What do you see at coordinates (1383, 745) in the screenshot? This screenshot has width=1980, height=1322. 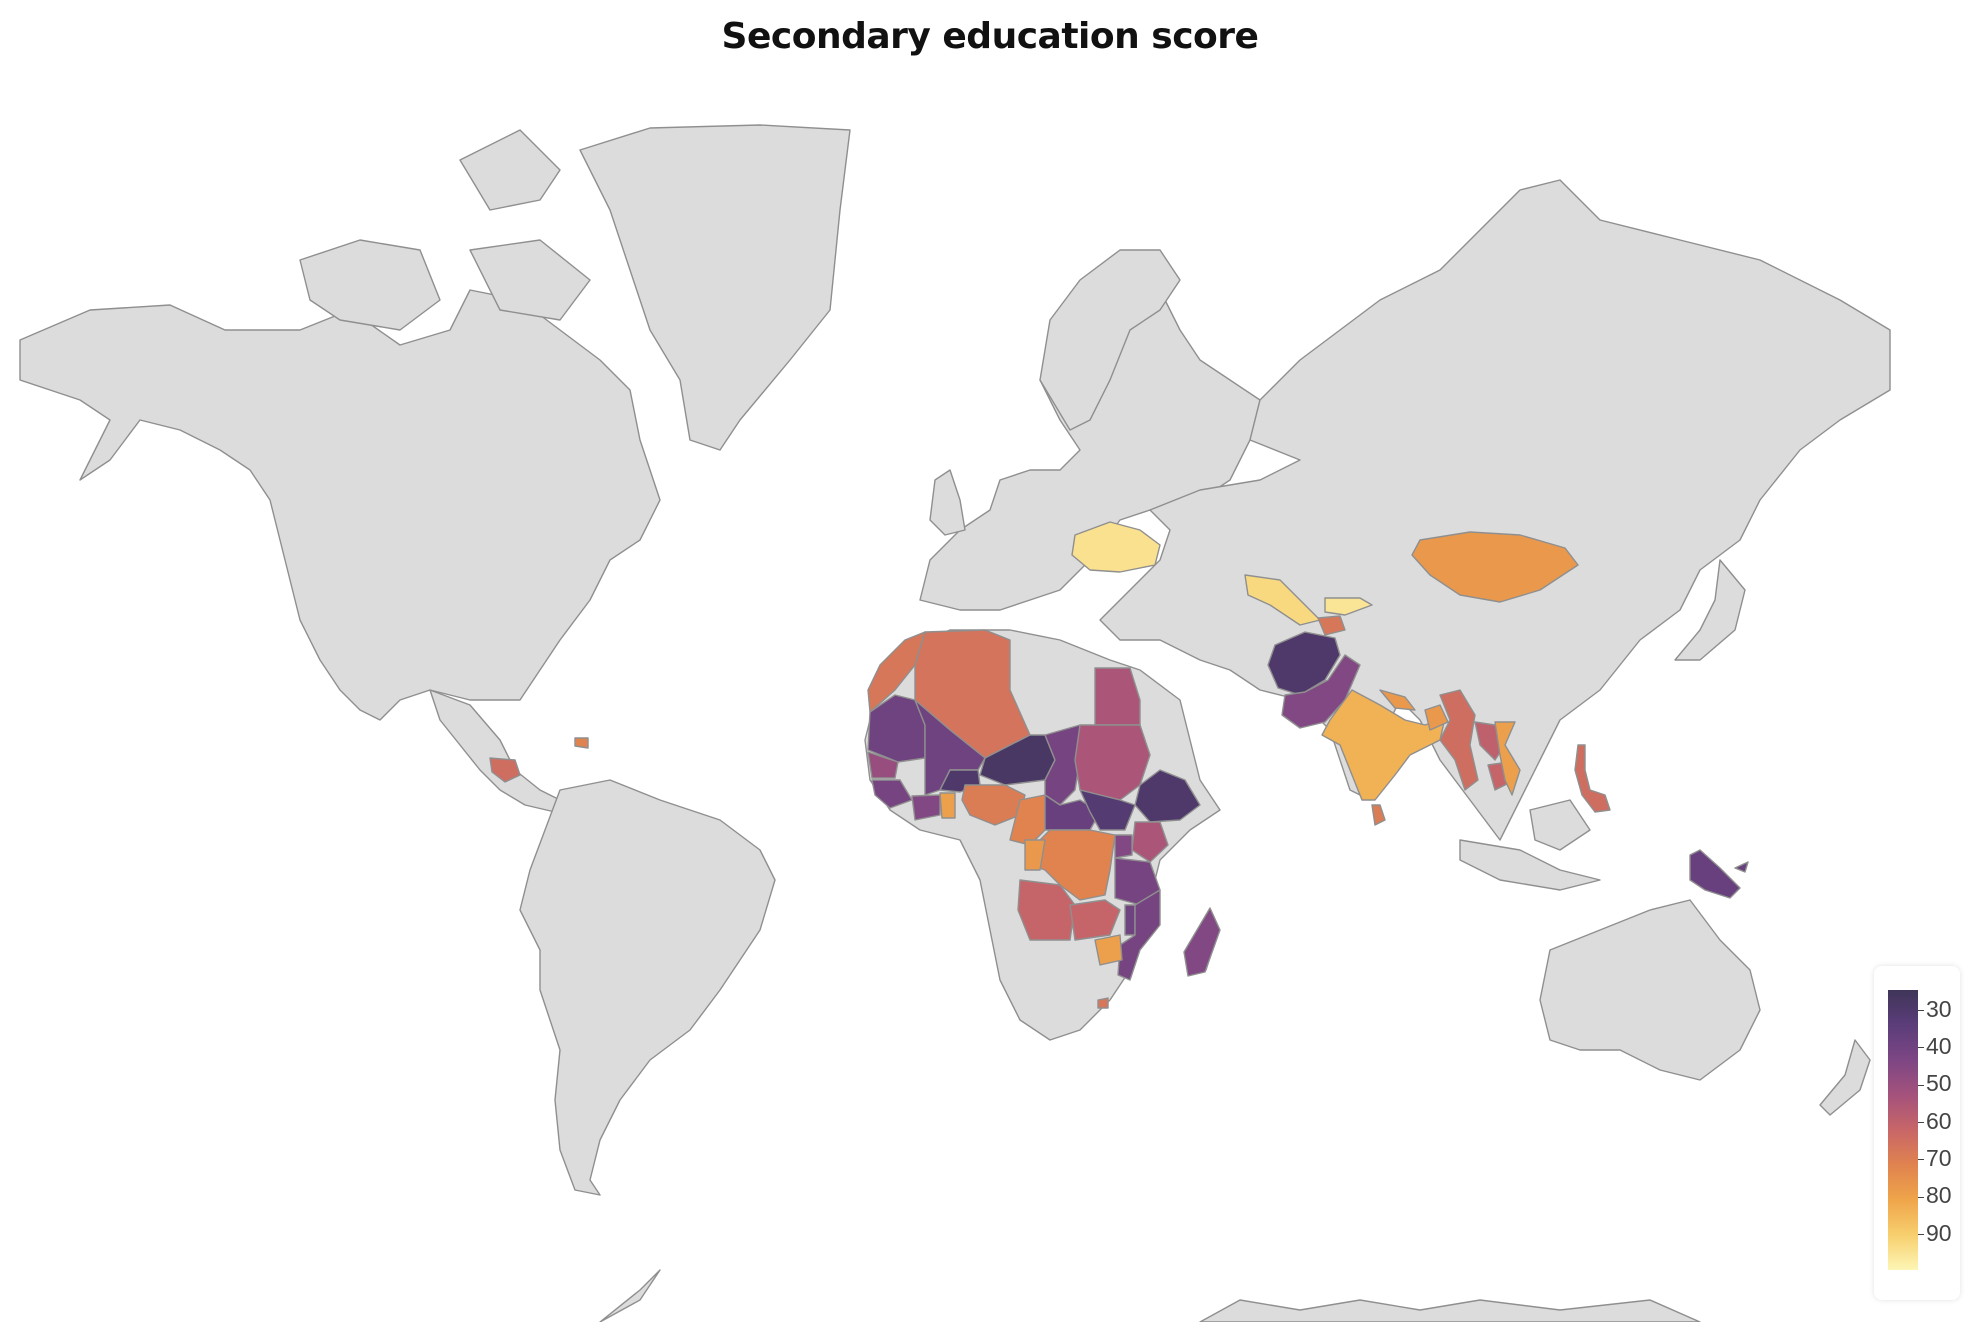 I see `country-india` at bounding box center [1383, 745].